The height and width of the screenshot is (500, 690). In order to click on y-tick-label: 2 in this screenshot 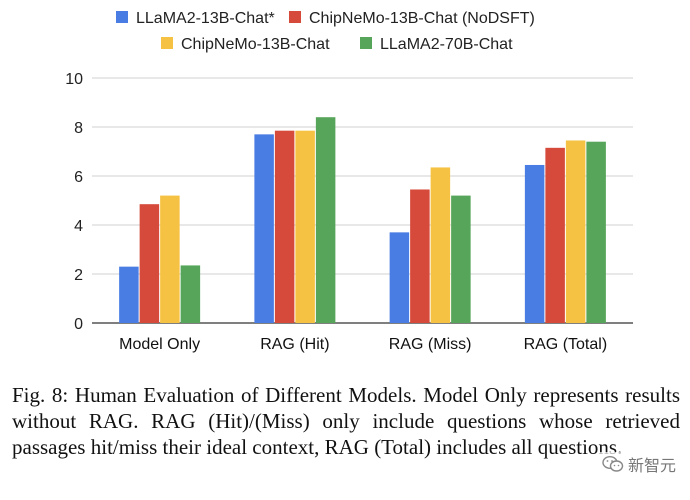, I will do `click(78, 275)`.